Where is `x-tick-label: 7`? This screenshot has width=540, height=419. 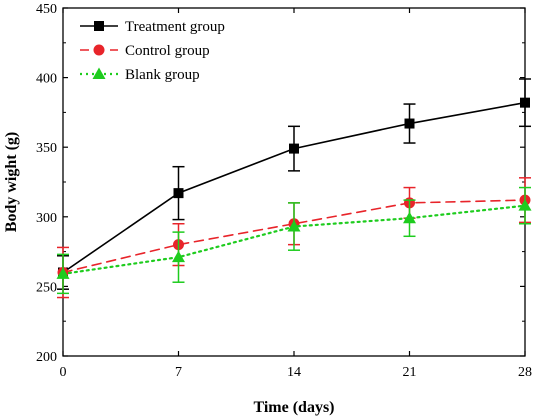 x-tick-label: 7 is located at coordinates (178, 372).